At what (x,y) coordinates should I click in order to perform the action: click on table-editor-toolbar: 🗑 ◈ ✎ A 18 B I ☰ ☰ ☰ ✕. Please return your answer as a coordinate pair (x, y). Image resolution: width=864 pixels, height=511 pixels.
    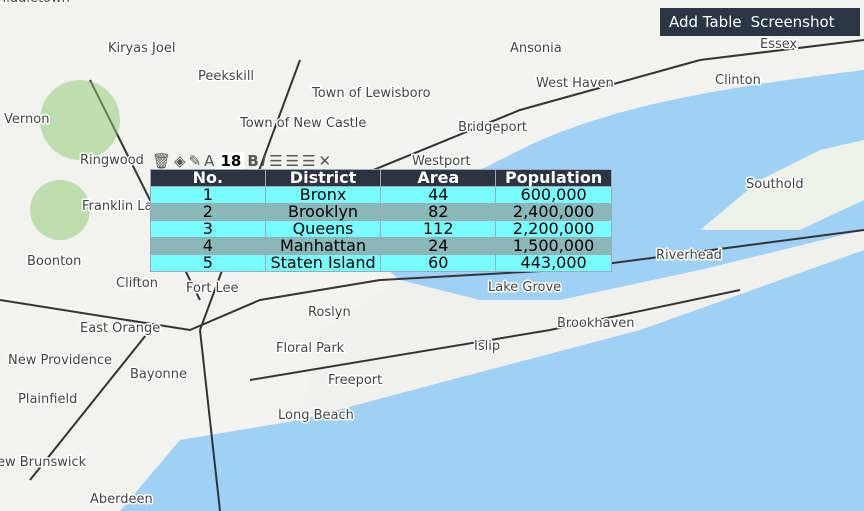
    Looking at the image, I should click on (241, 161).